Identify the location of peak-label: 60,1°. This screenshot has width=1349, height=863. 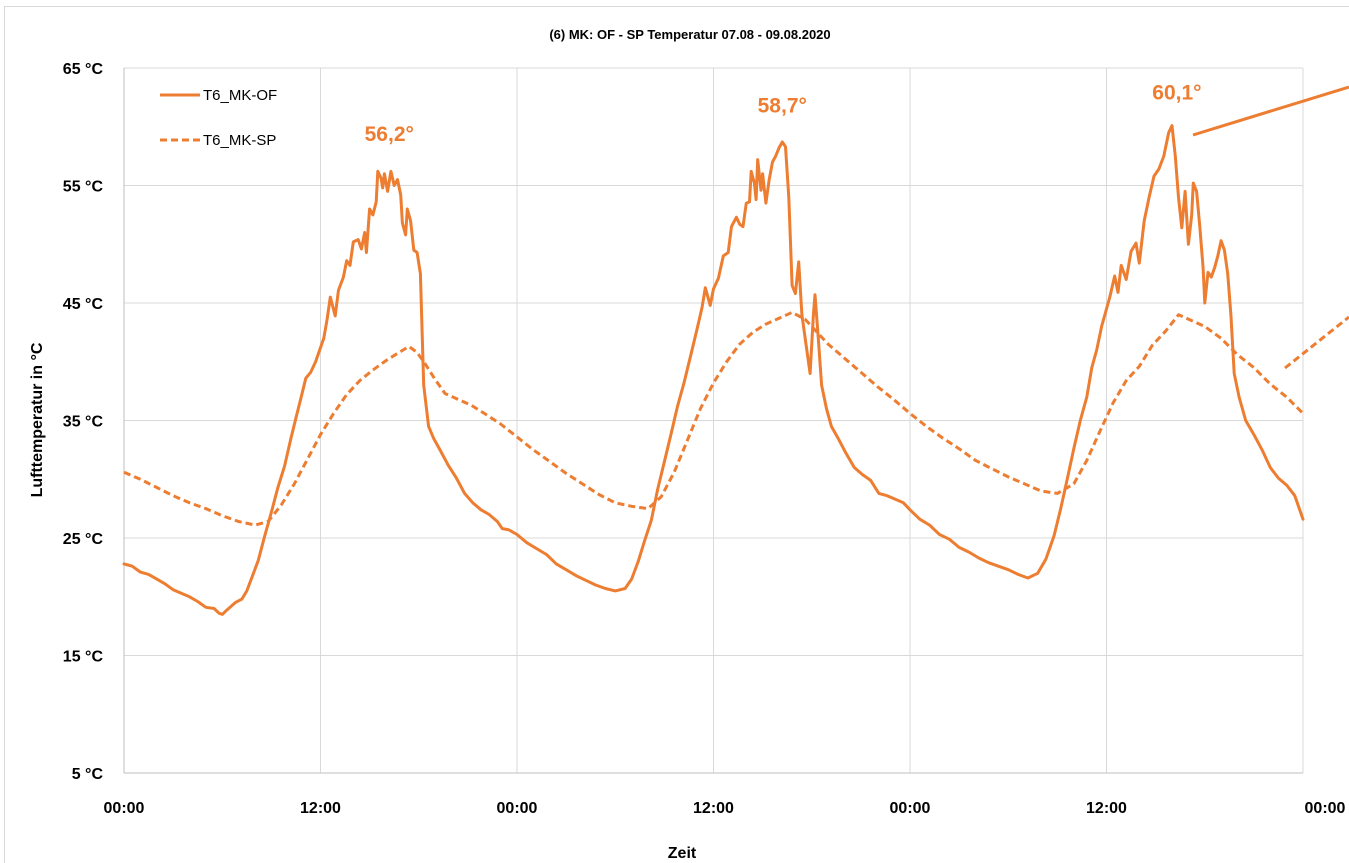
(1176, 93).